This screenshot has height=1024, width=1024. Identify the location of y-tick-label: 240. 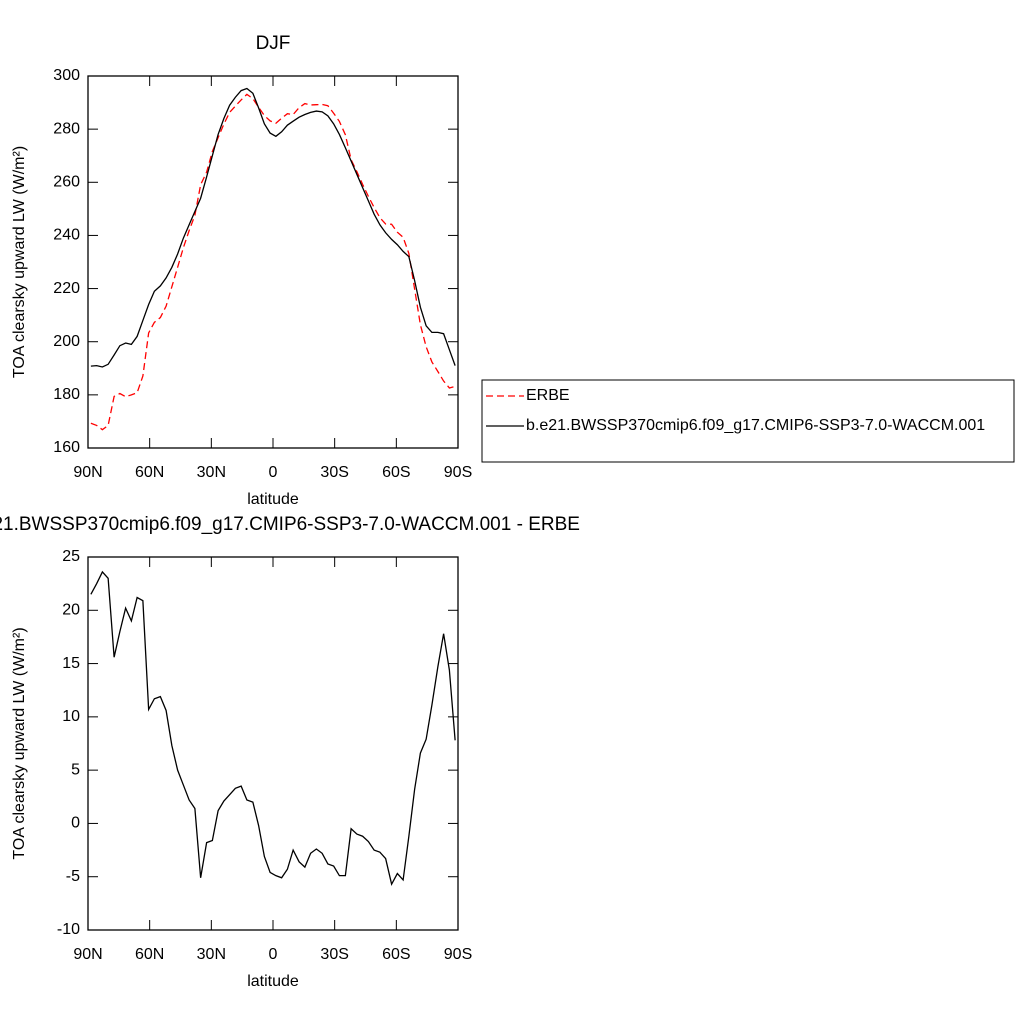
(66, 235).